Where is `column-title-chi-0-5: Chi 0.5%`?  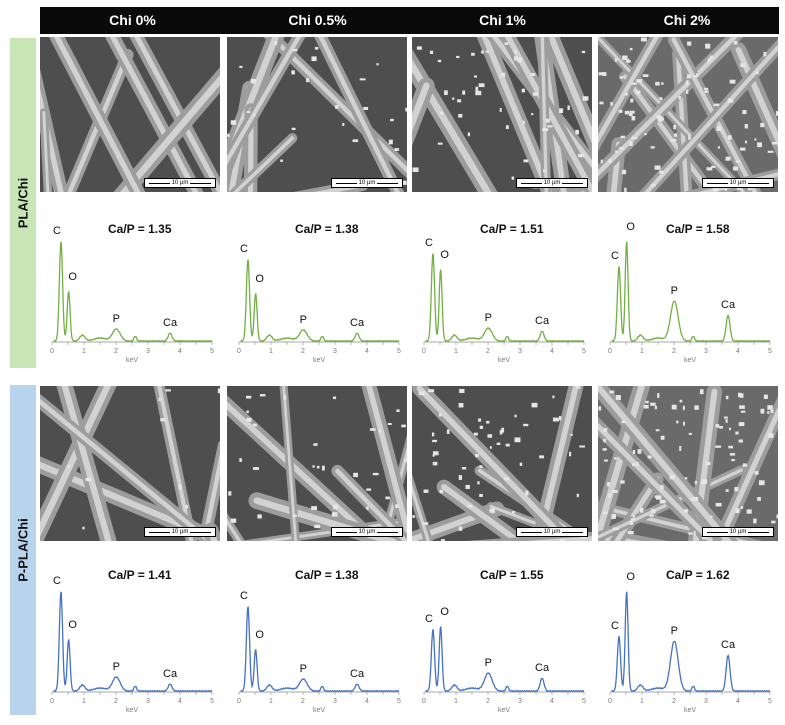
column-title-chi-0-5: Chi 0.5% is located at coordinates (317, 20).